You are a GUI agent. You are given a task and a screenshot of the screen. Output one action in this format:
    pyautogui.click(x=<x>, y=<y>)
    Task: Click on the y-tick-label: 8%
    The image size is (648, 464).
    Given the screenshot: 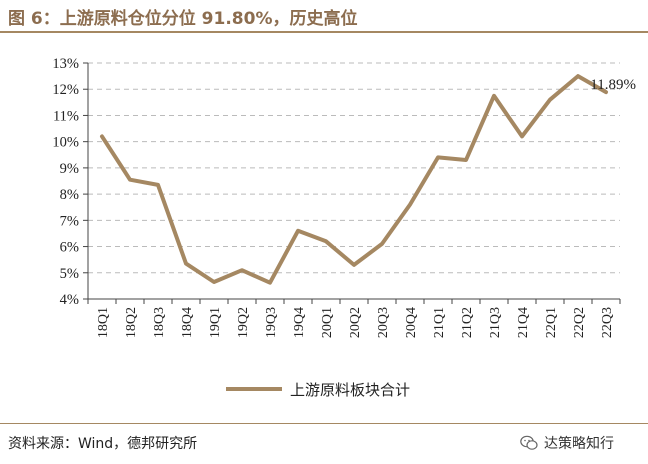 What is the action you would take?
    pyautogui.click(x=69, y=195)
    